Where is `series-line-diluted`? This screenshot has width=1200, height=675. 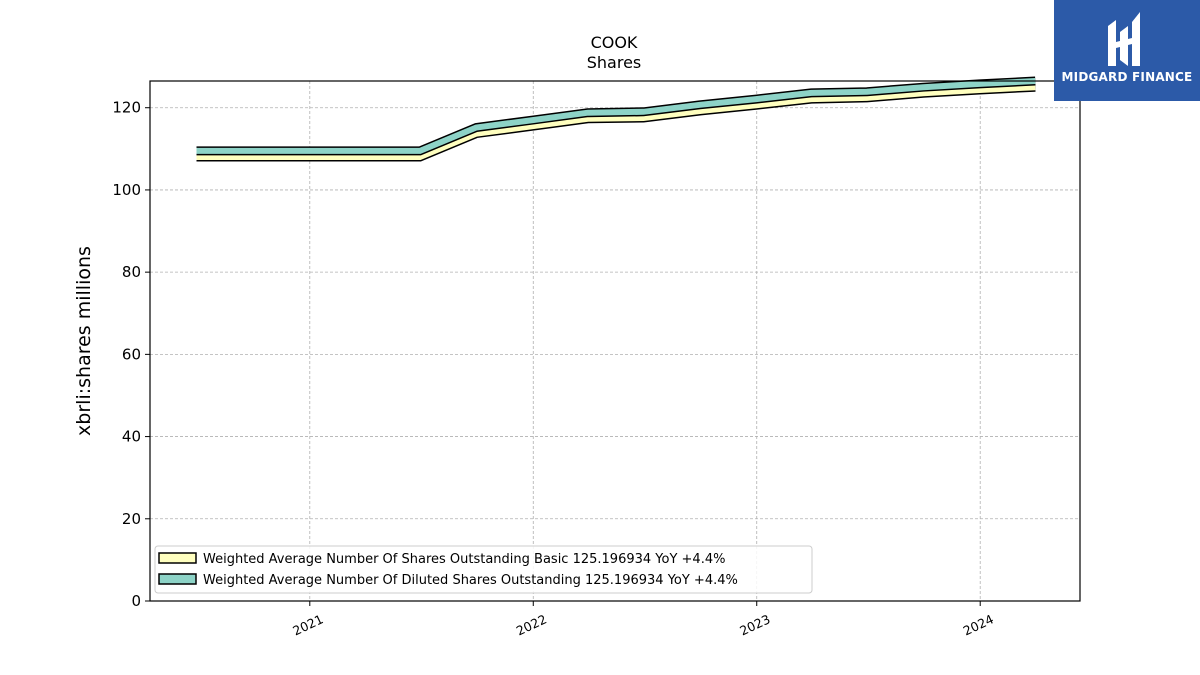
series-line-diluted is located at coordinates (616, 116).